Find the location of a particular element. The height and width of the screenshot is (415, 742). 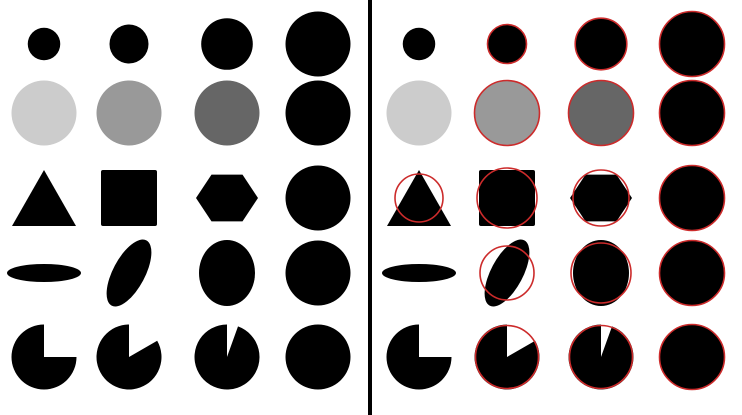

fit-circle-r1-c3 is located at coordinates (601, 44).